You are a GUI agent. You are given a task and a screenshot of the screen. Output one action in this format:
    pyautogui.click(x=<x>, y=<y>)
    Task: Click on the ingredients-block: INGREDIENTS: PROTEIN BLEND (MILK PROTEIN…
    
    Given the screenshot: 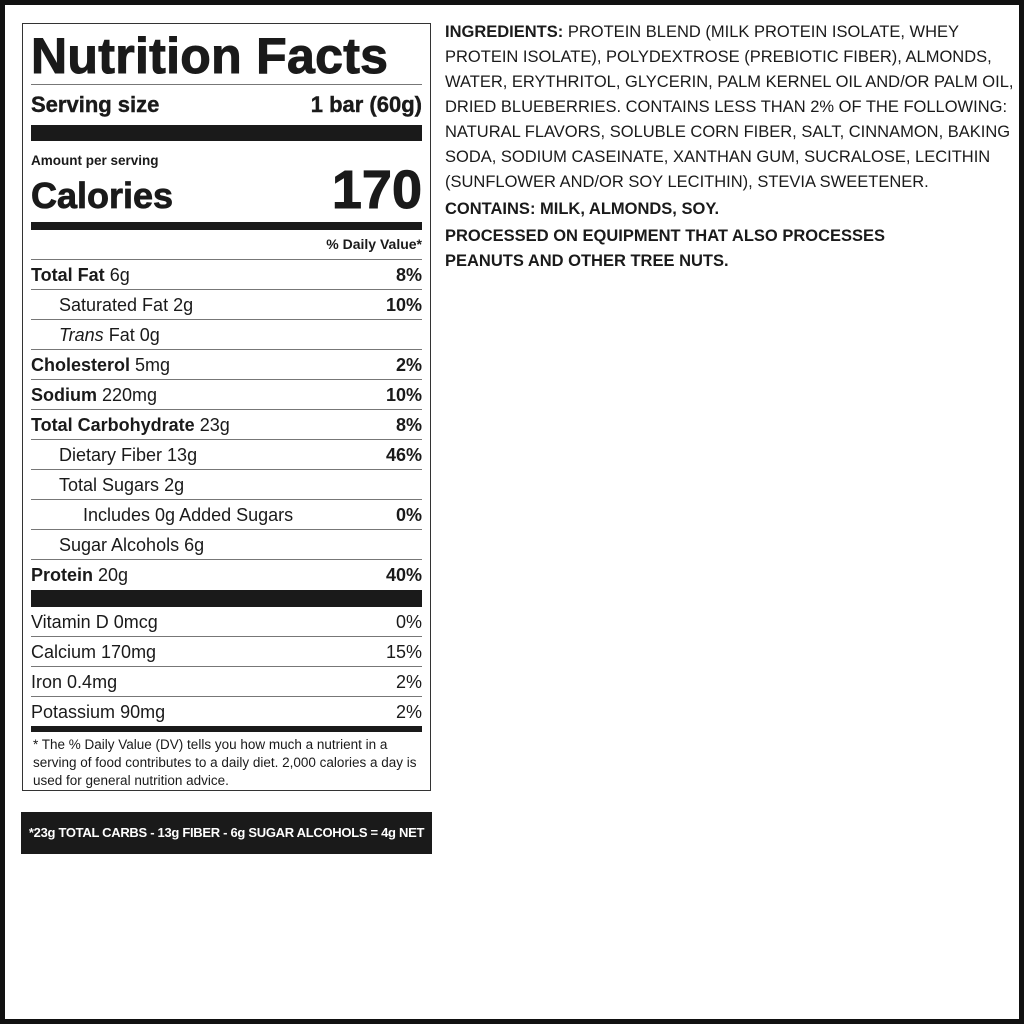 What is the action you would take?
    pyautogui.click(x=729, y=147)
    